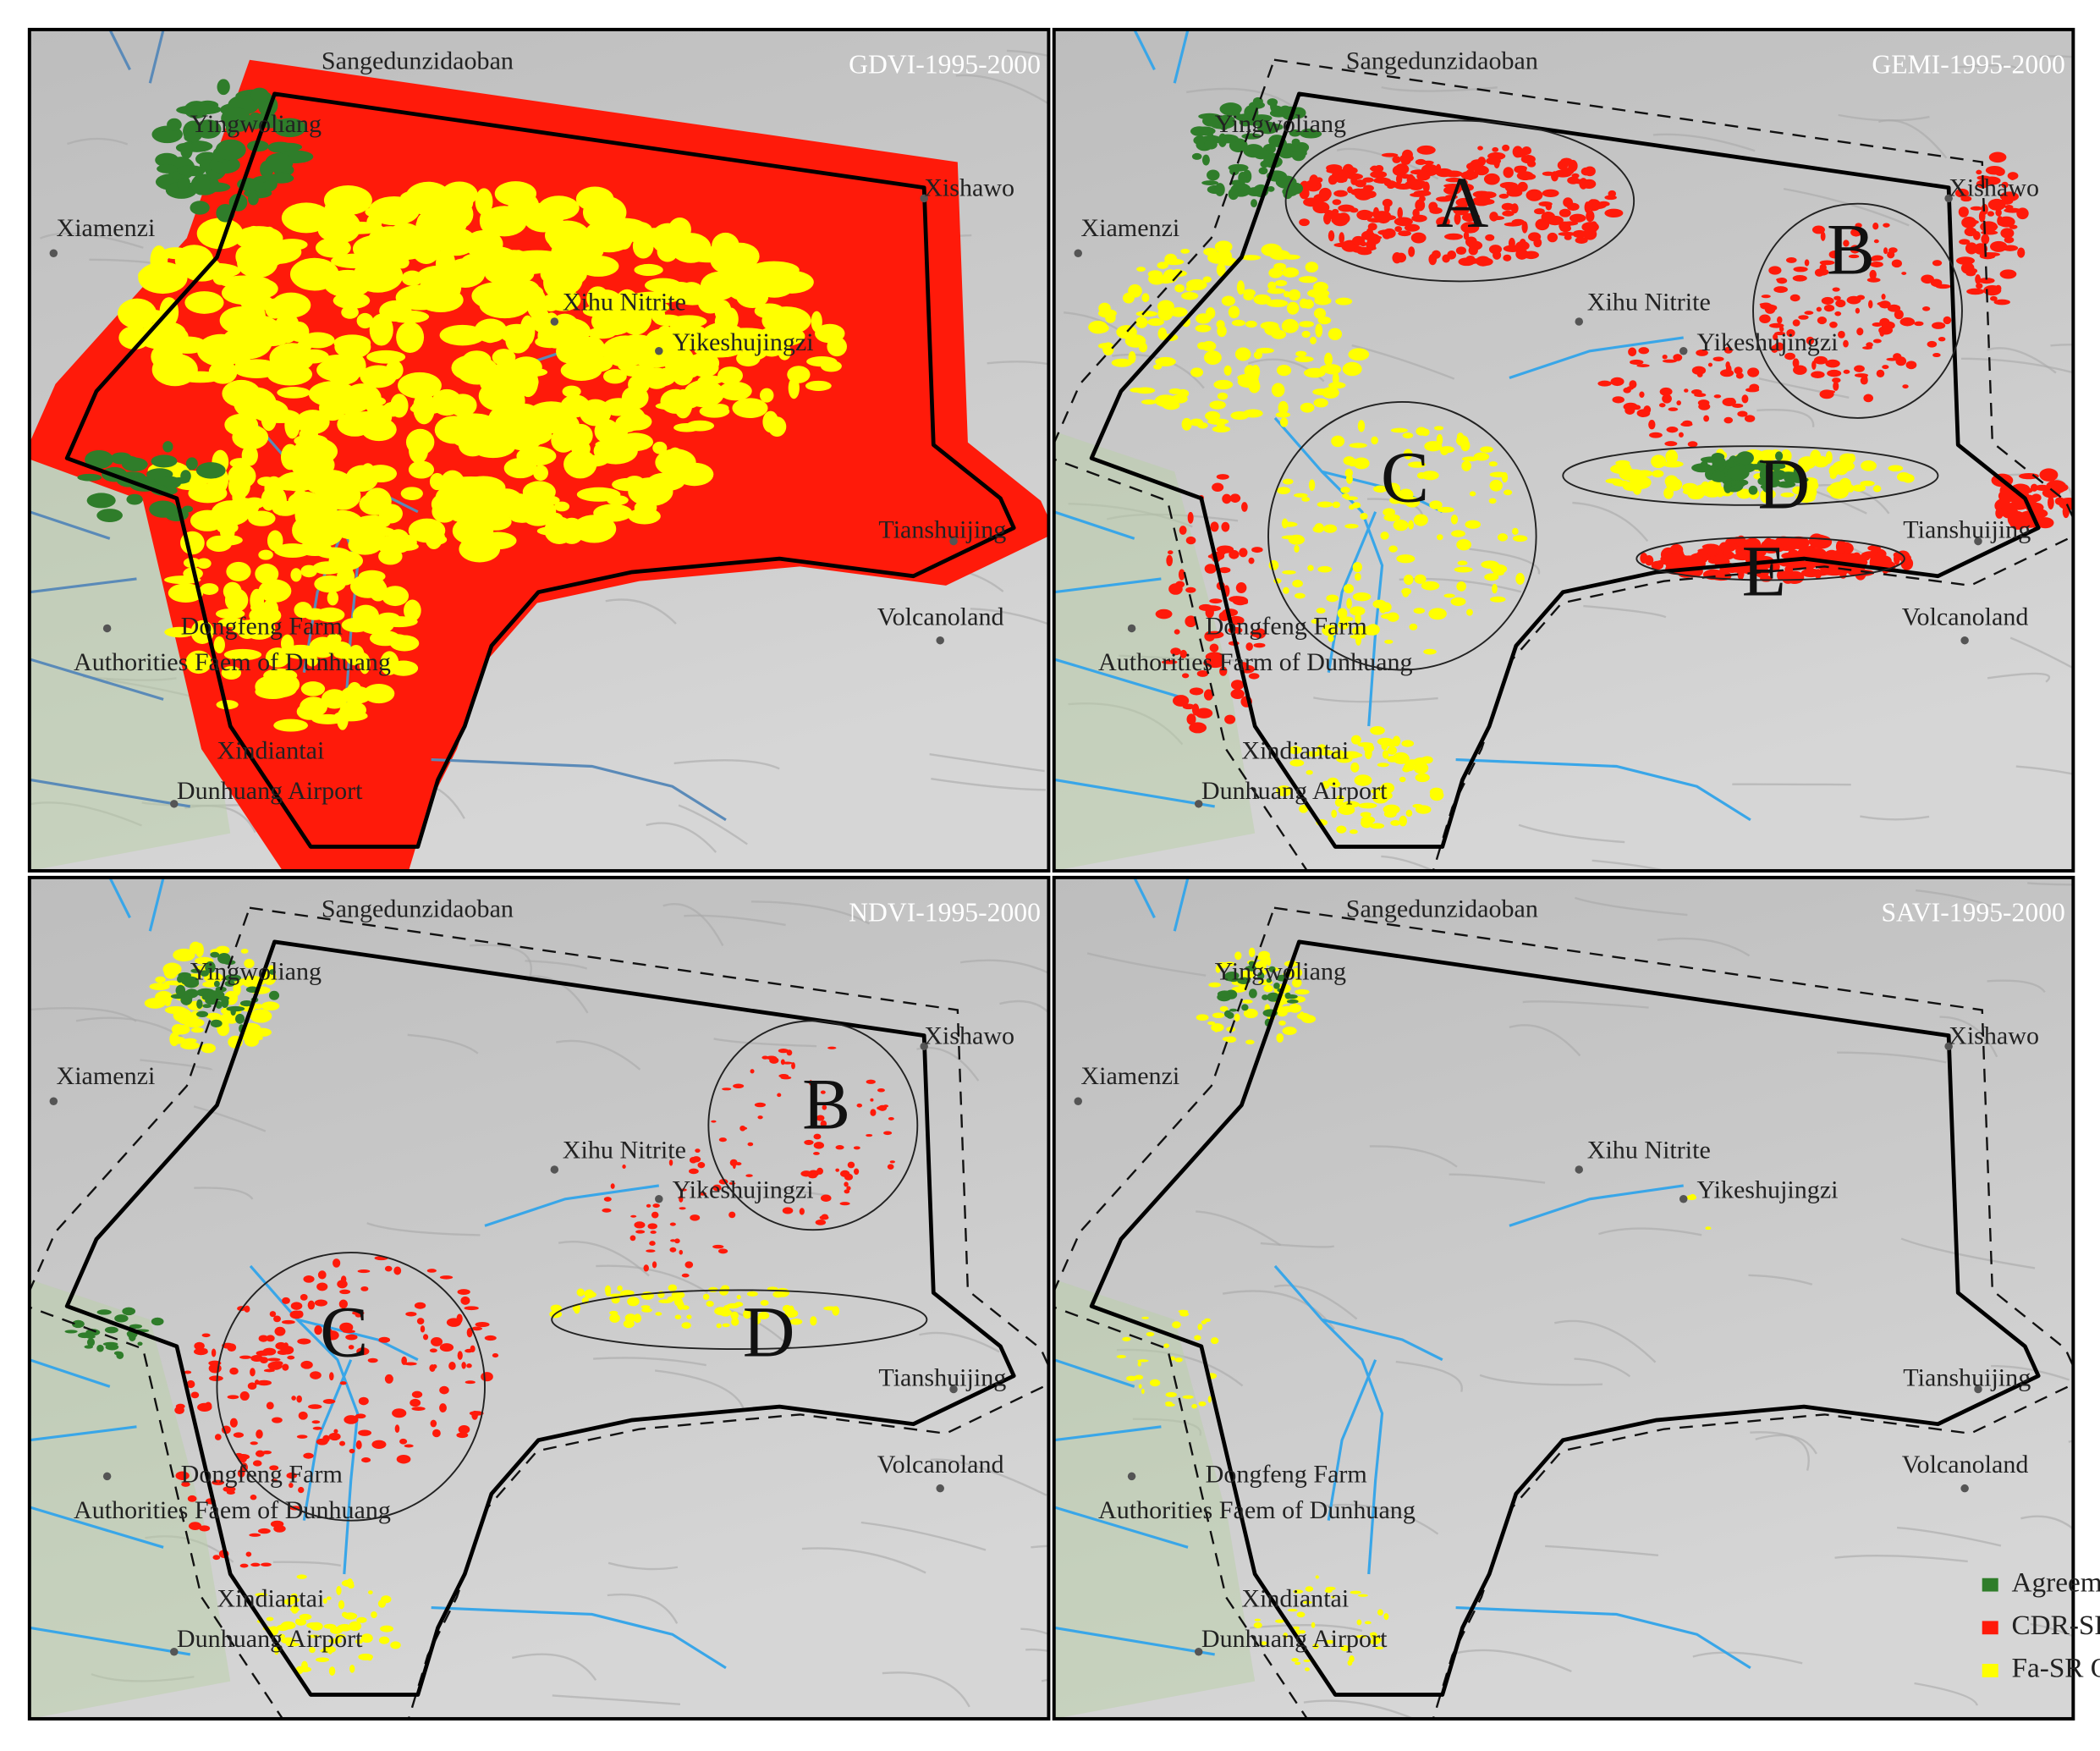 This screenshot has height=1751, width=2100. Describe the element at coordinates (1463, 203) in the screenshot. I see `annotation-letter: A` at that location.